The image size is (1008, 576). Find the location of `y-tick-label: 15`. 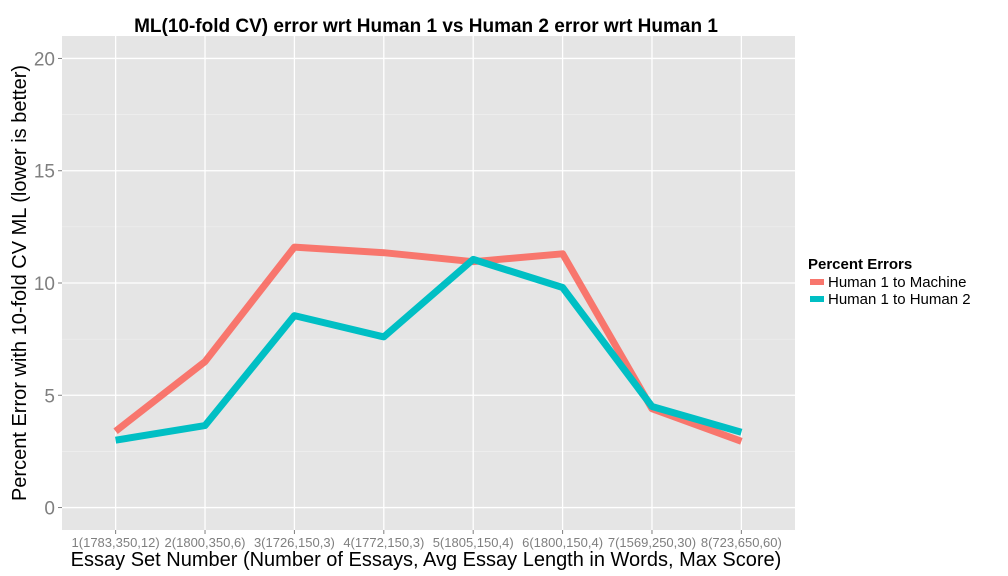

y-tick-label: 15 is located at coordinates (44, 172).